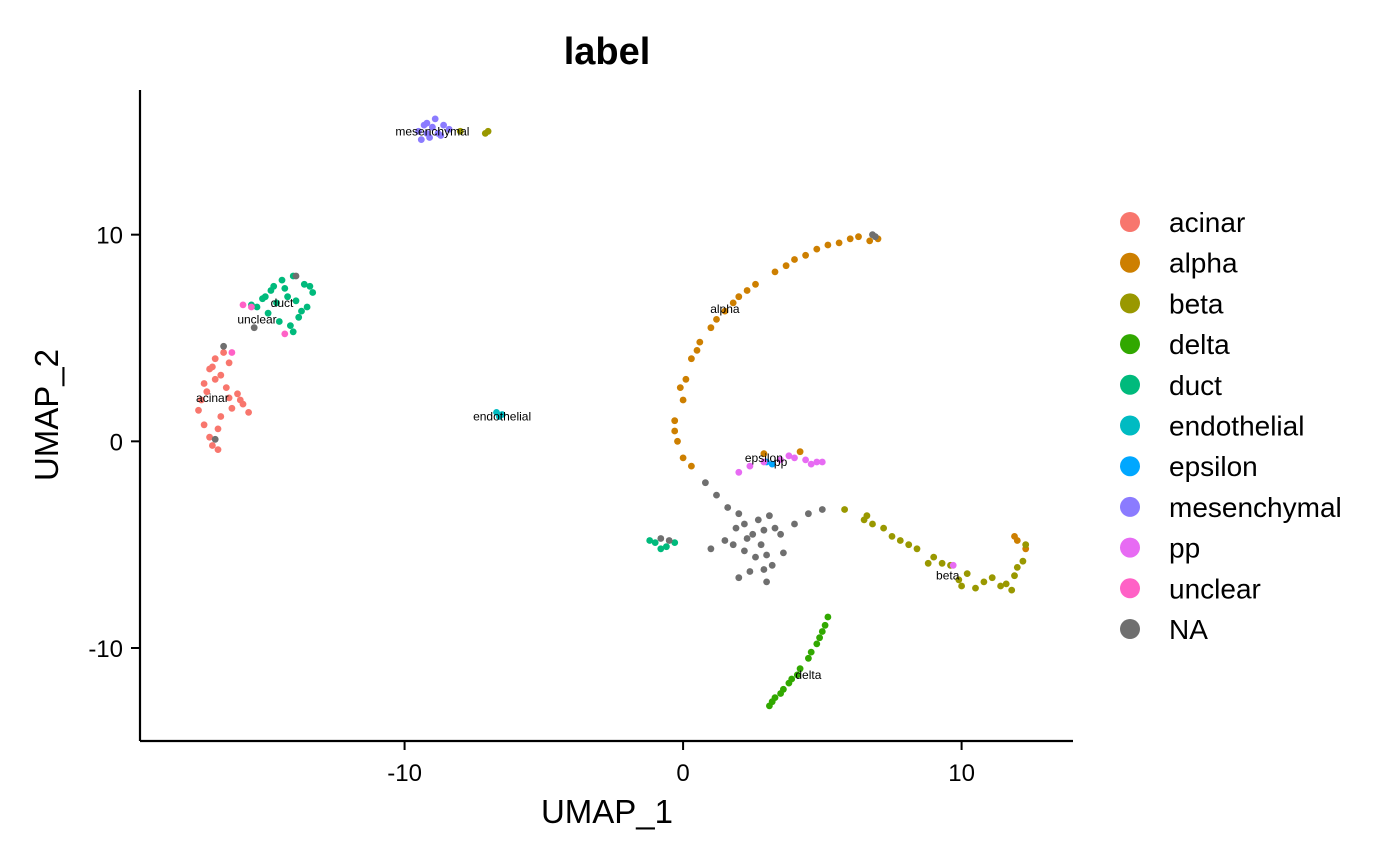 This screenshot has width=1400, height=865. Describe the element at coordinates (1130, 303) in the screenshot. I see `legend-swatch-beta` at that location.